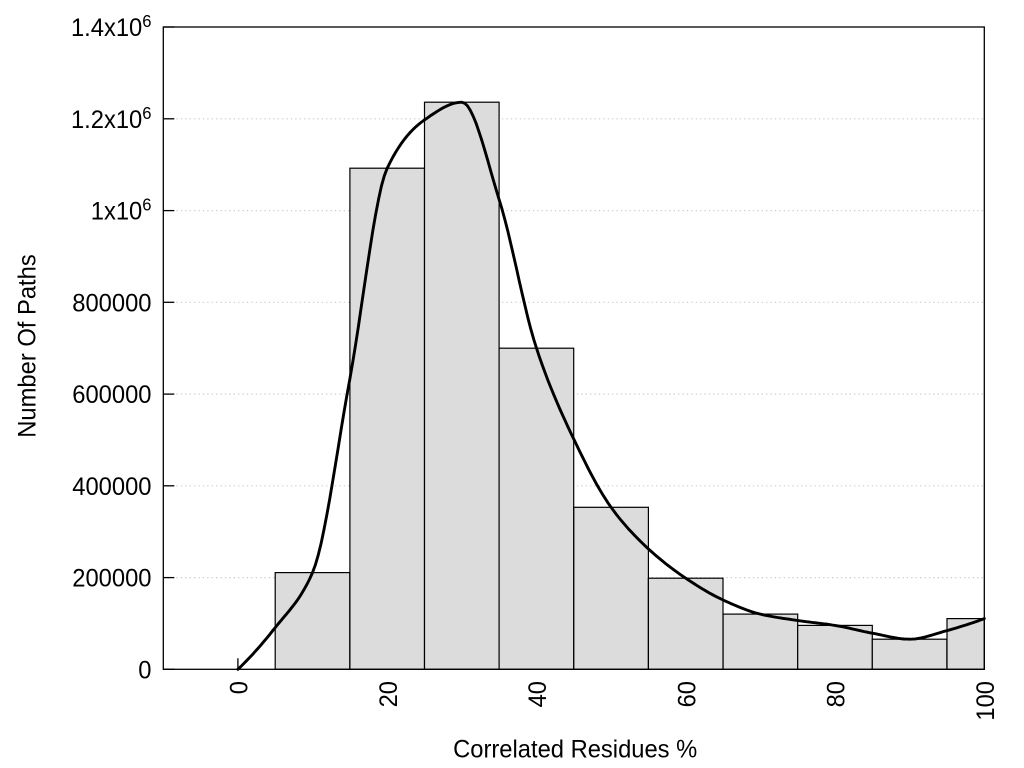 This screenshot has width=1024, height=768. Describe the element at coordinates (111, 579) in the screenshot. I see `svg-text: 200000` at that location.